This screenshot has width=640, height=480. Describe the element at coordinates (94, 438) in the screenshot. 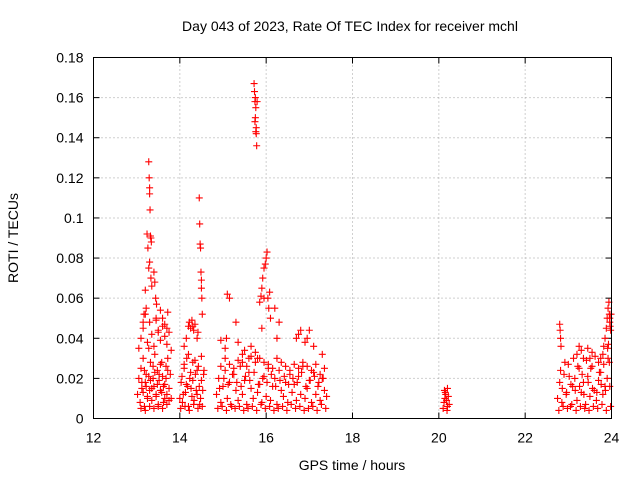

I see `x-tick-label: 12` at that location.